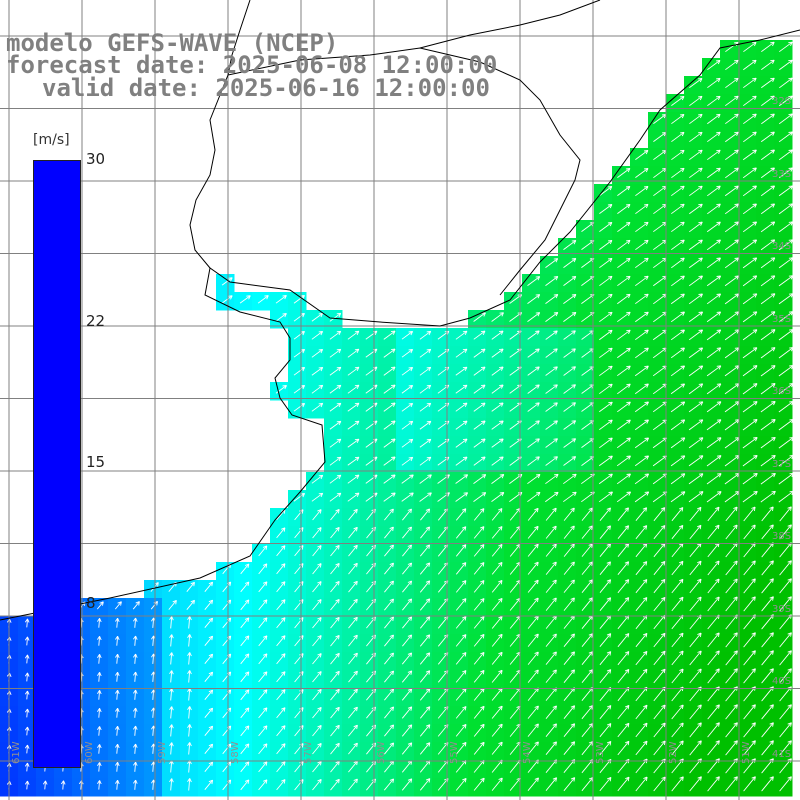 The height and width of the screenshot is (800, 800). I want to click on longitude-label: 51W, so click(746, 752).